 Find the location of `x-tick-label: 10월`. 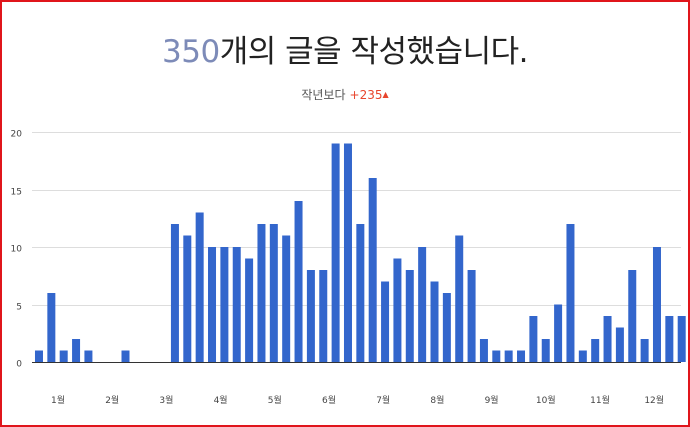

x-tick-label: 10월 is located at coordinates (546, 400).